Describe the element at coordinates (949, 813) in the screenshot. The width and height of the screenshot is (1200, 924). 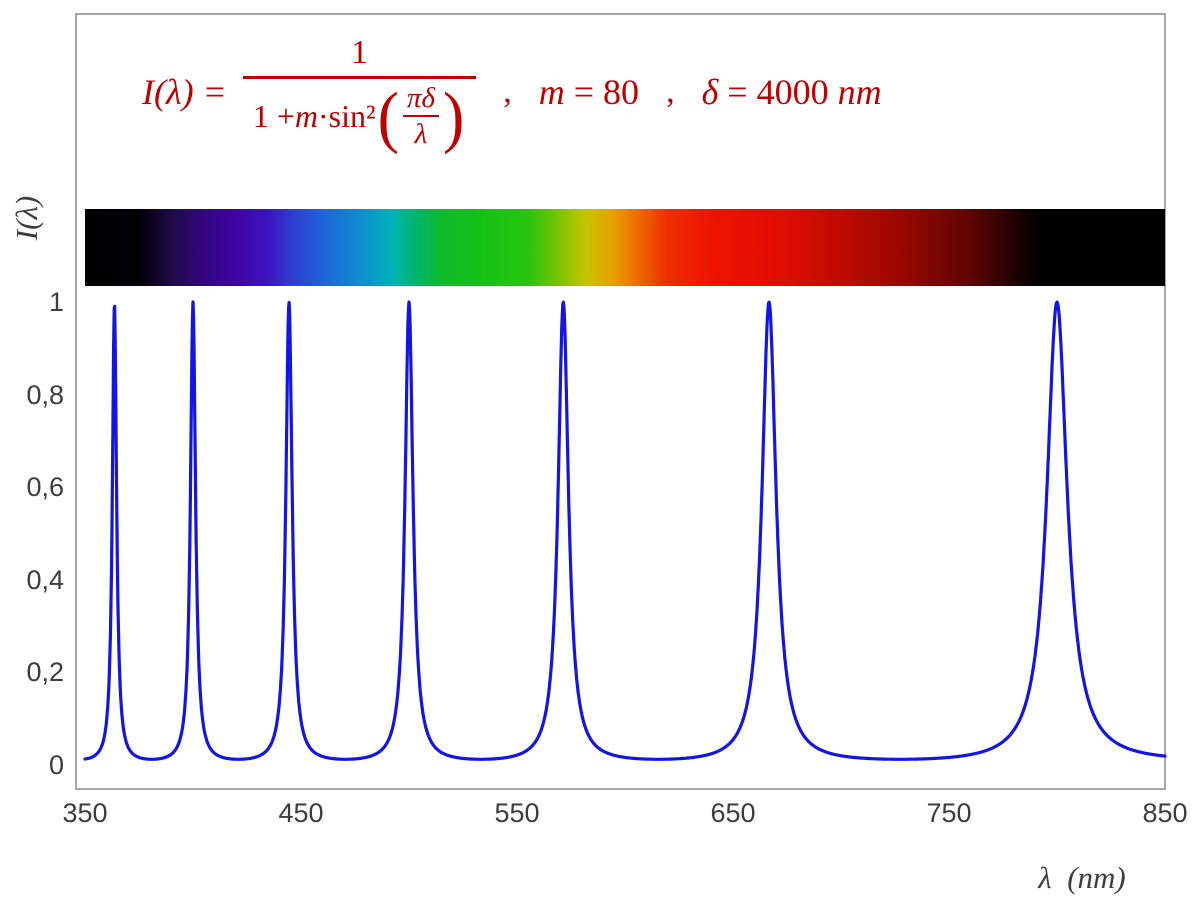
I see `x-tick-750: 750` at that location.